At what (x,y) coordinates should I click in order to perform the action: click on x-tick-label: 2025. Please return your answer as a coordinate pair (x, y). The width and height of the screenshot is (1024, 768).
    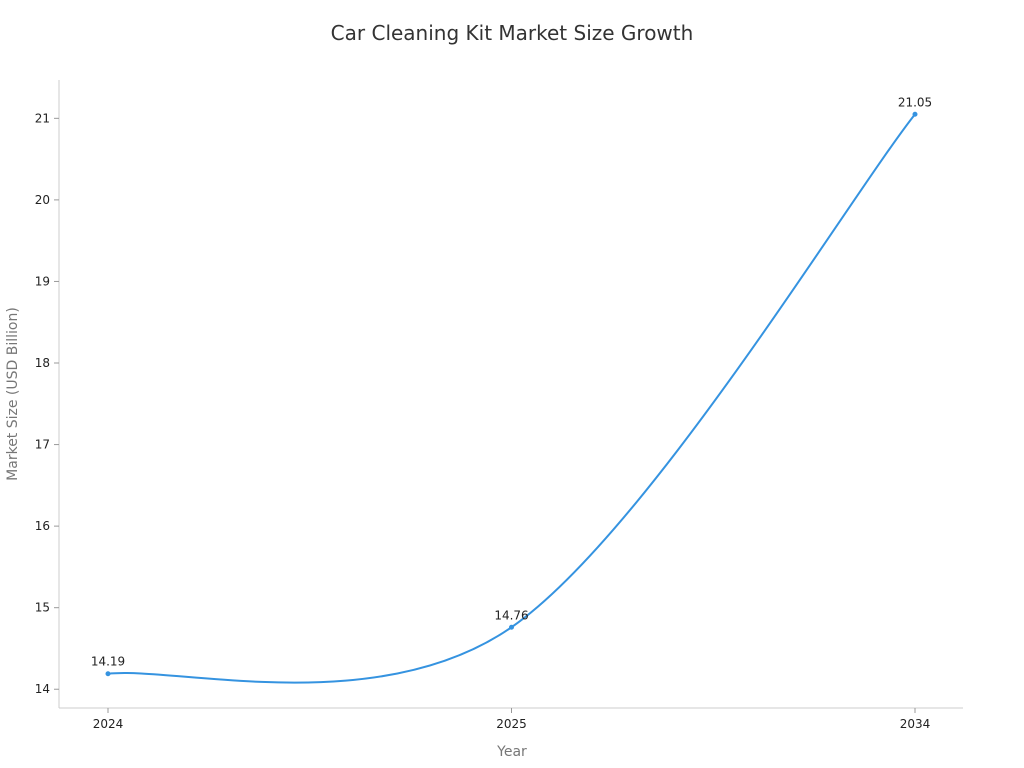
    Looking at the image, I should click on (511, 724).